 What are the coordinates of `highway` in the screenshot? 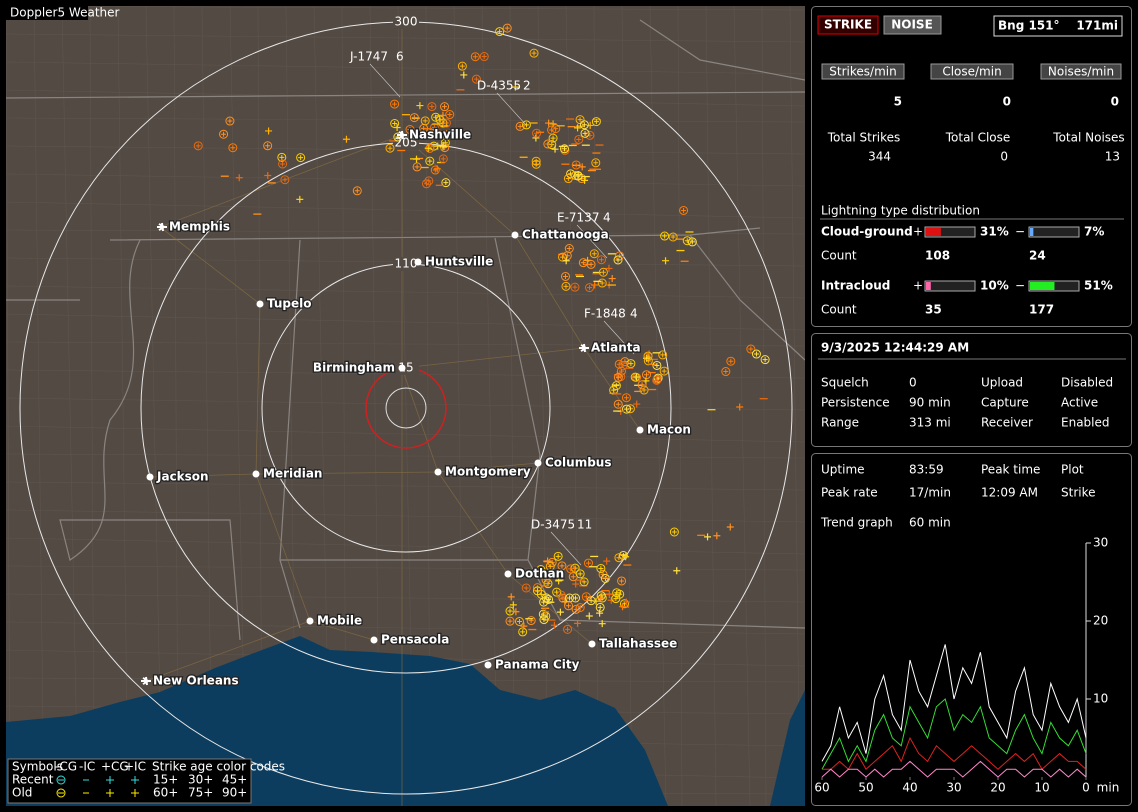 It's located at (493, 358).